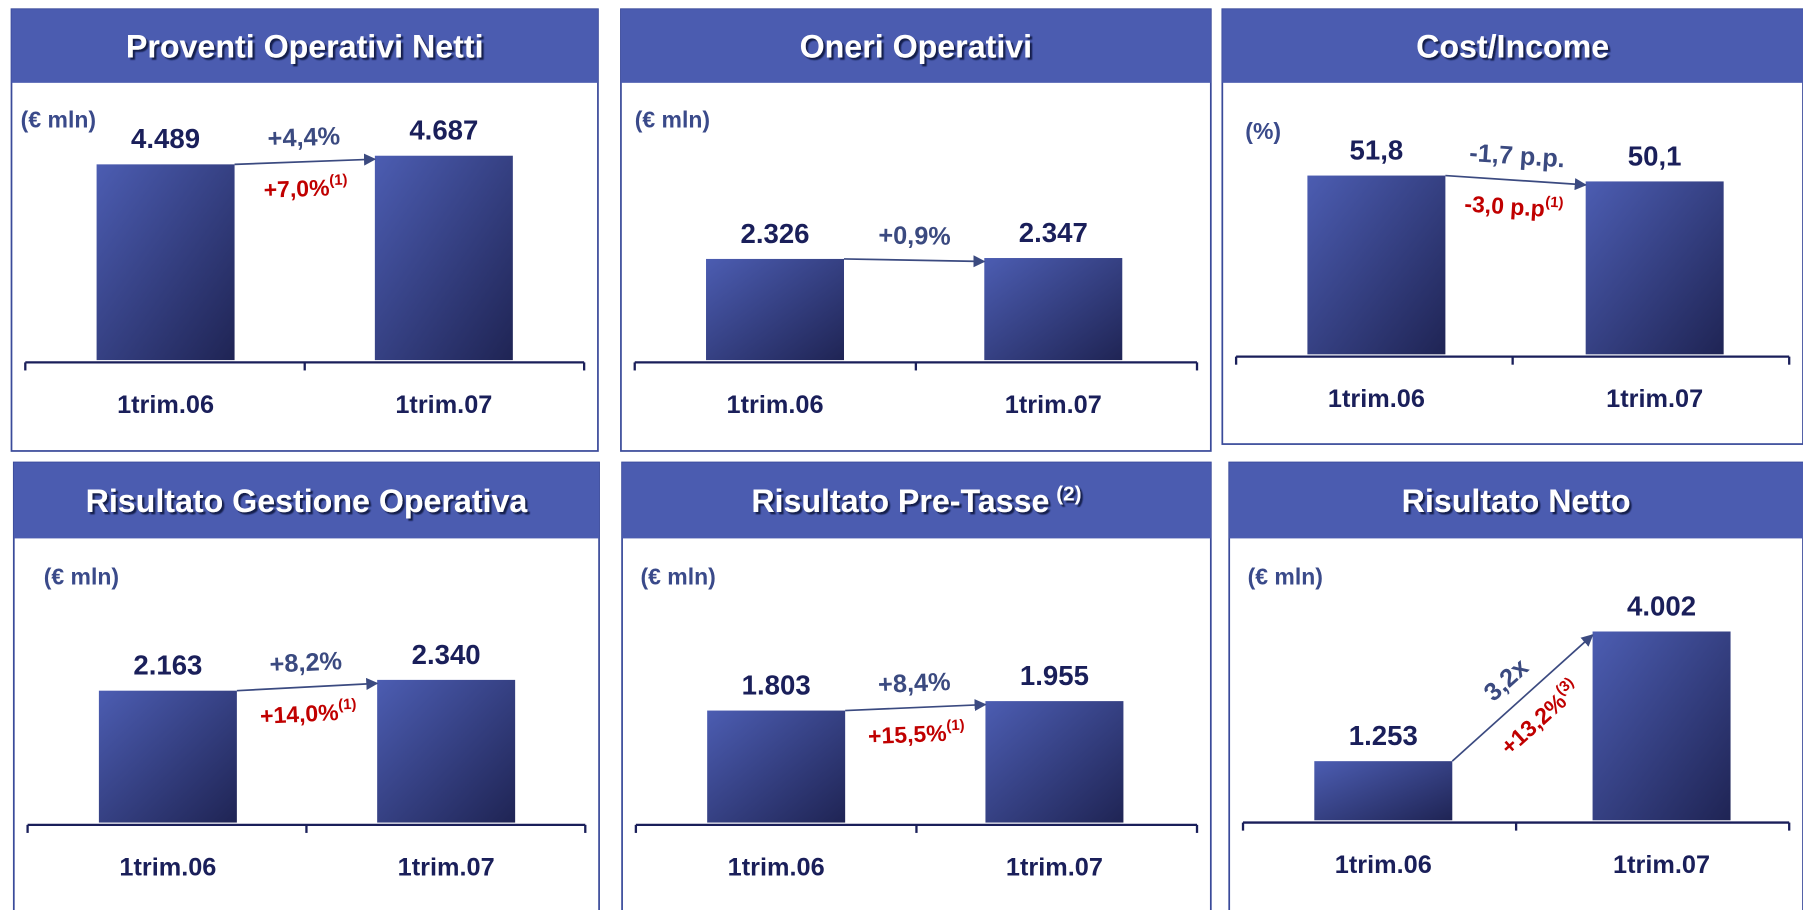  I want to click on chart-title-text: Risultato Netto, so click(1516, 501).